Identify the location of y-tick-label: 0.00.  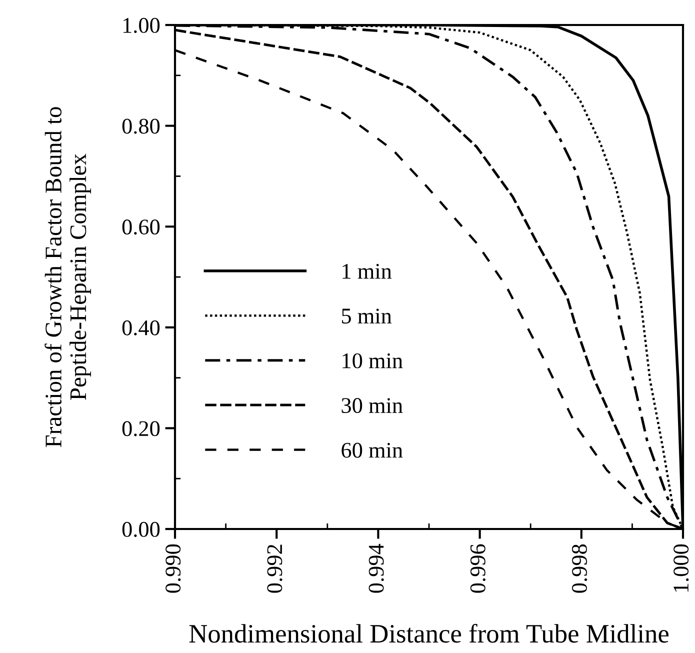
(141, 530).